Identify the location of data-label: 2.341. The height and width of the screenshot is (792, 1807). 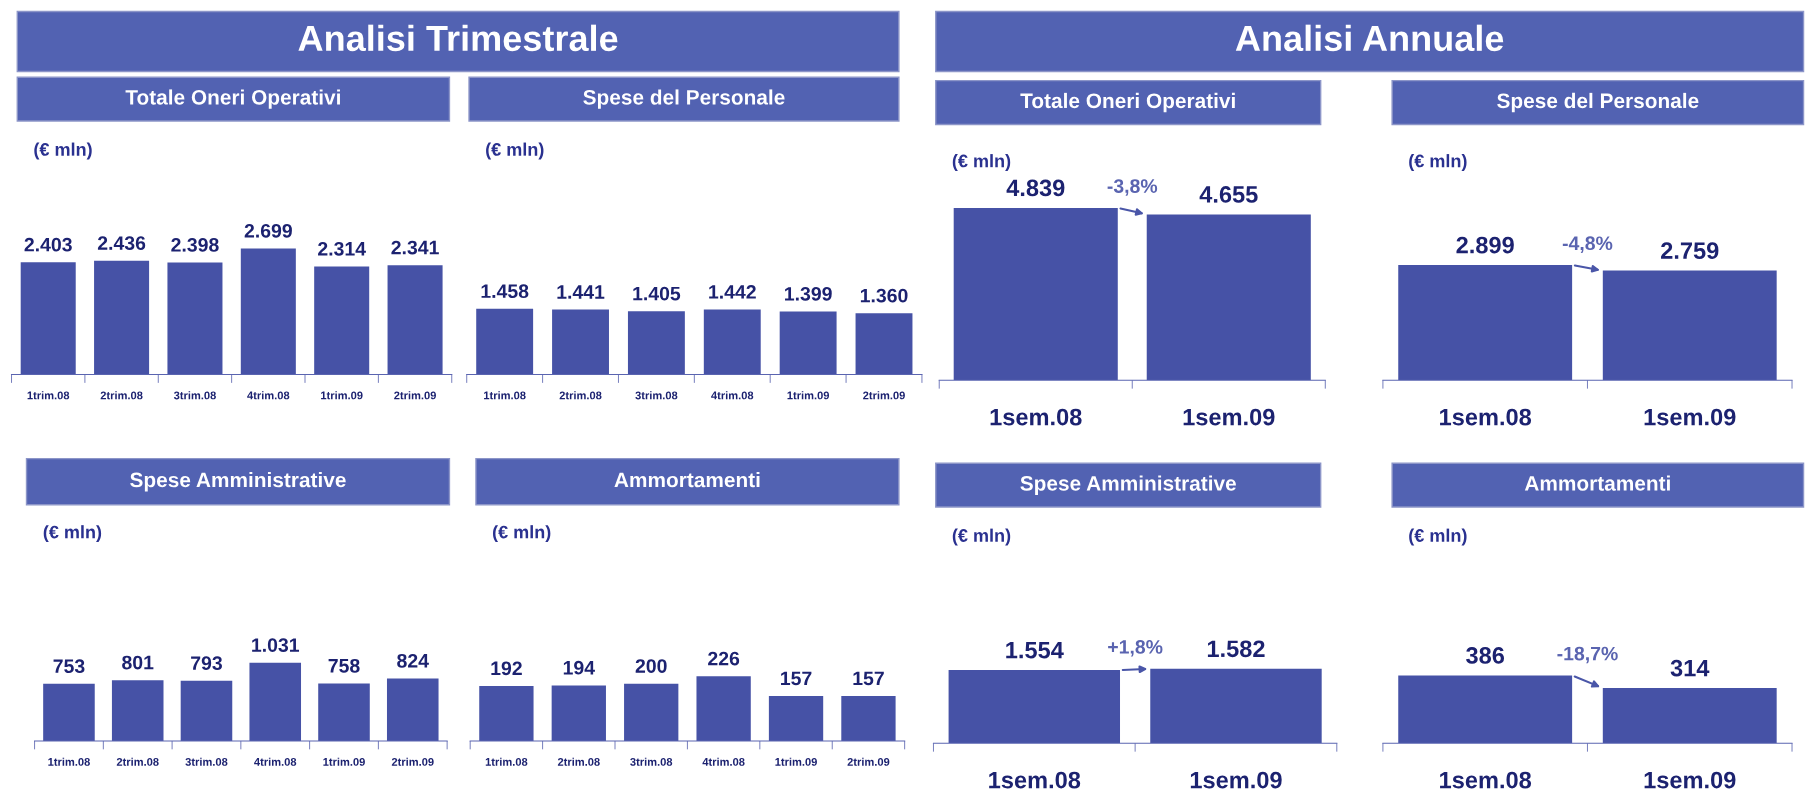
(415, 247).